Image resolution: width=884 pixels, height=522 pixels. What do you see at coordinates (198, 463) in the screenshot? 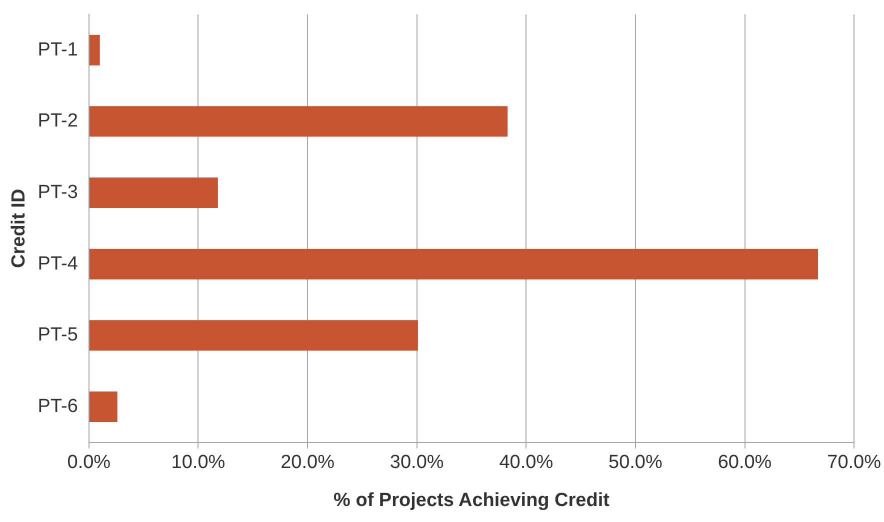
I see `x-tick-label: 10.0%` at bounding box center [198, 463].